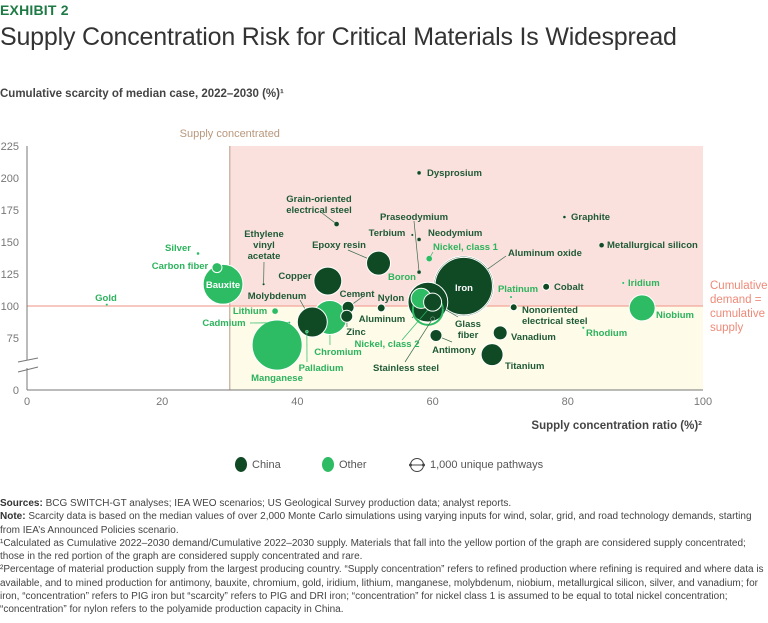  I want to click on data-label-line: vinyl, so click(264, 245).